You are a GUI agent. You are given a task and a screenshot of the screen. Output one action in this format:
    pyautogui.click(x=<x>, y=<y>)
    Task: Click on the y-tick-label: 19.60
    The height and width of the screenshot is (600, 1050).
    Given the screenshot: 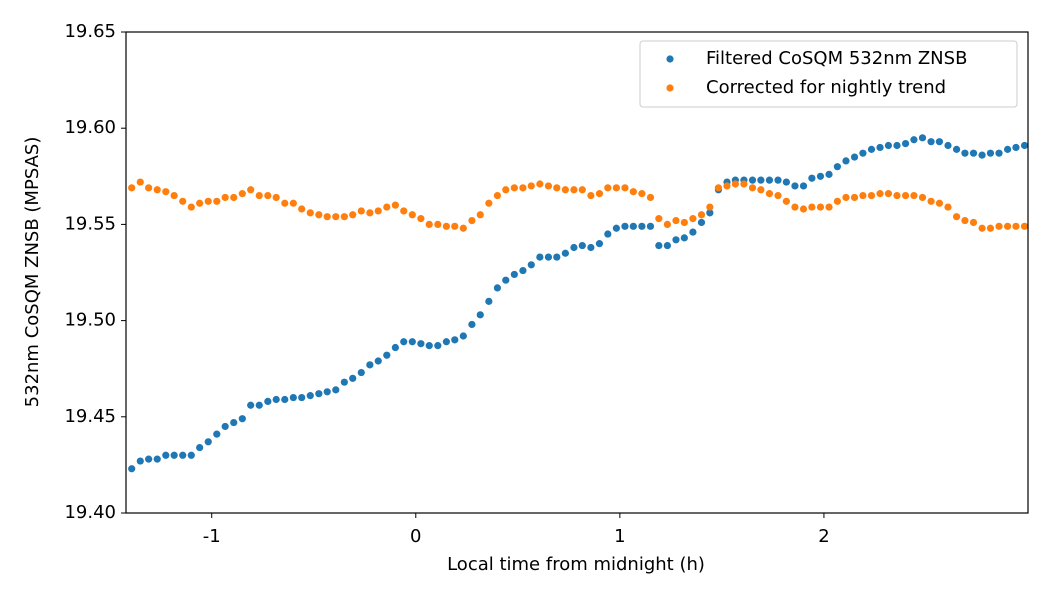 What is the action you would take?
    pyautogui.click(x=90, y=127)
    